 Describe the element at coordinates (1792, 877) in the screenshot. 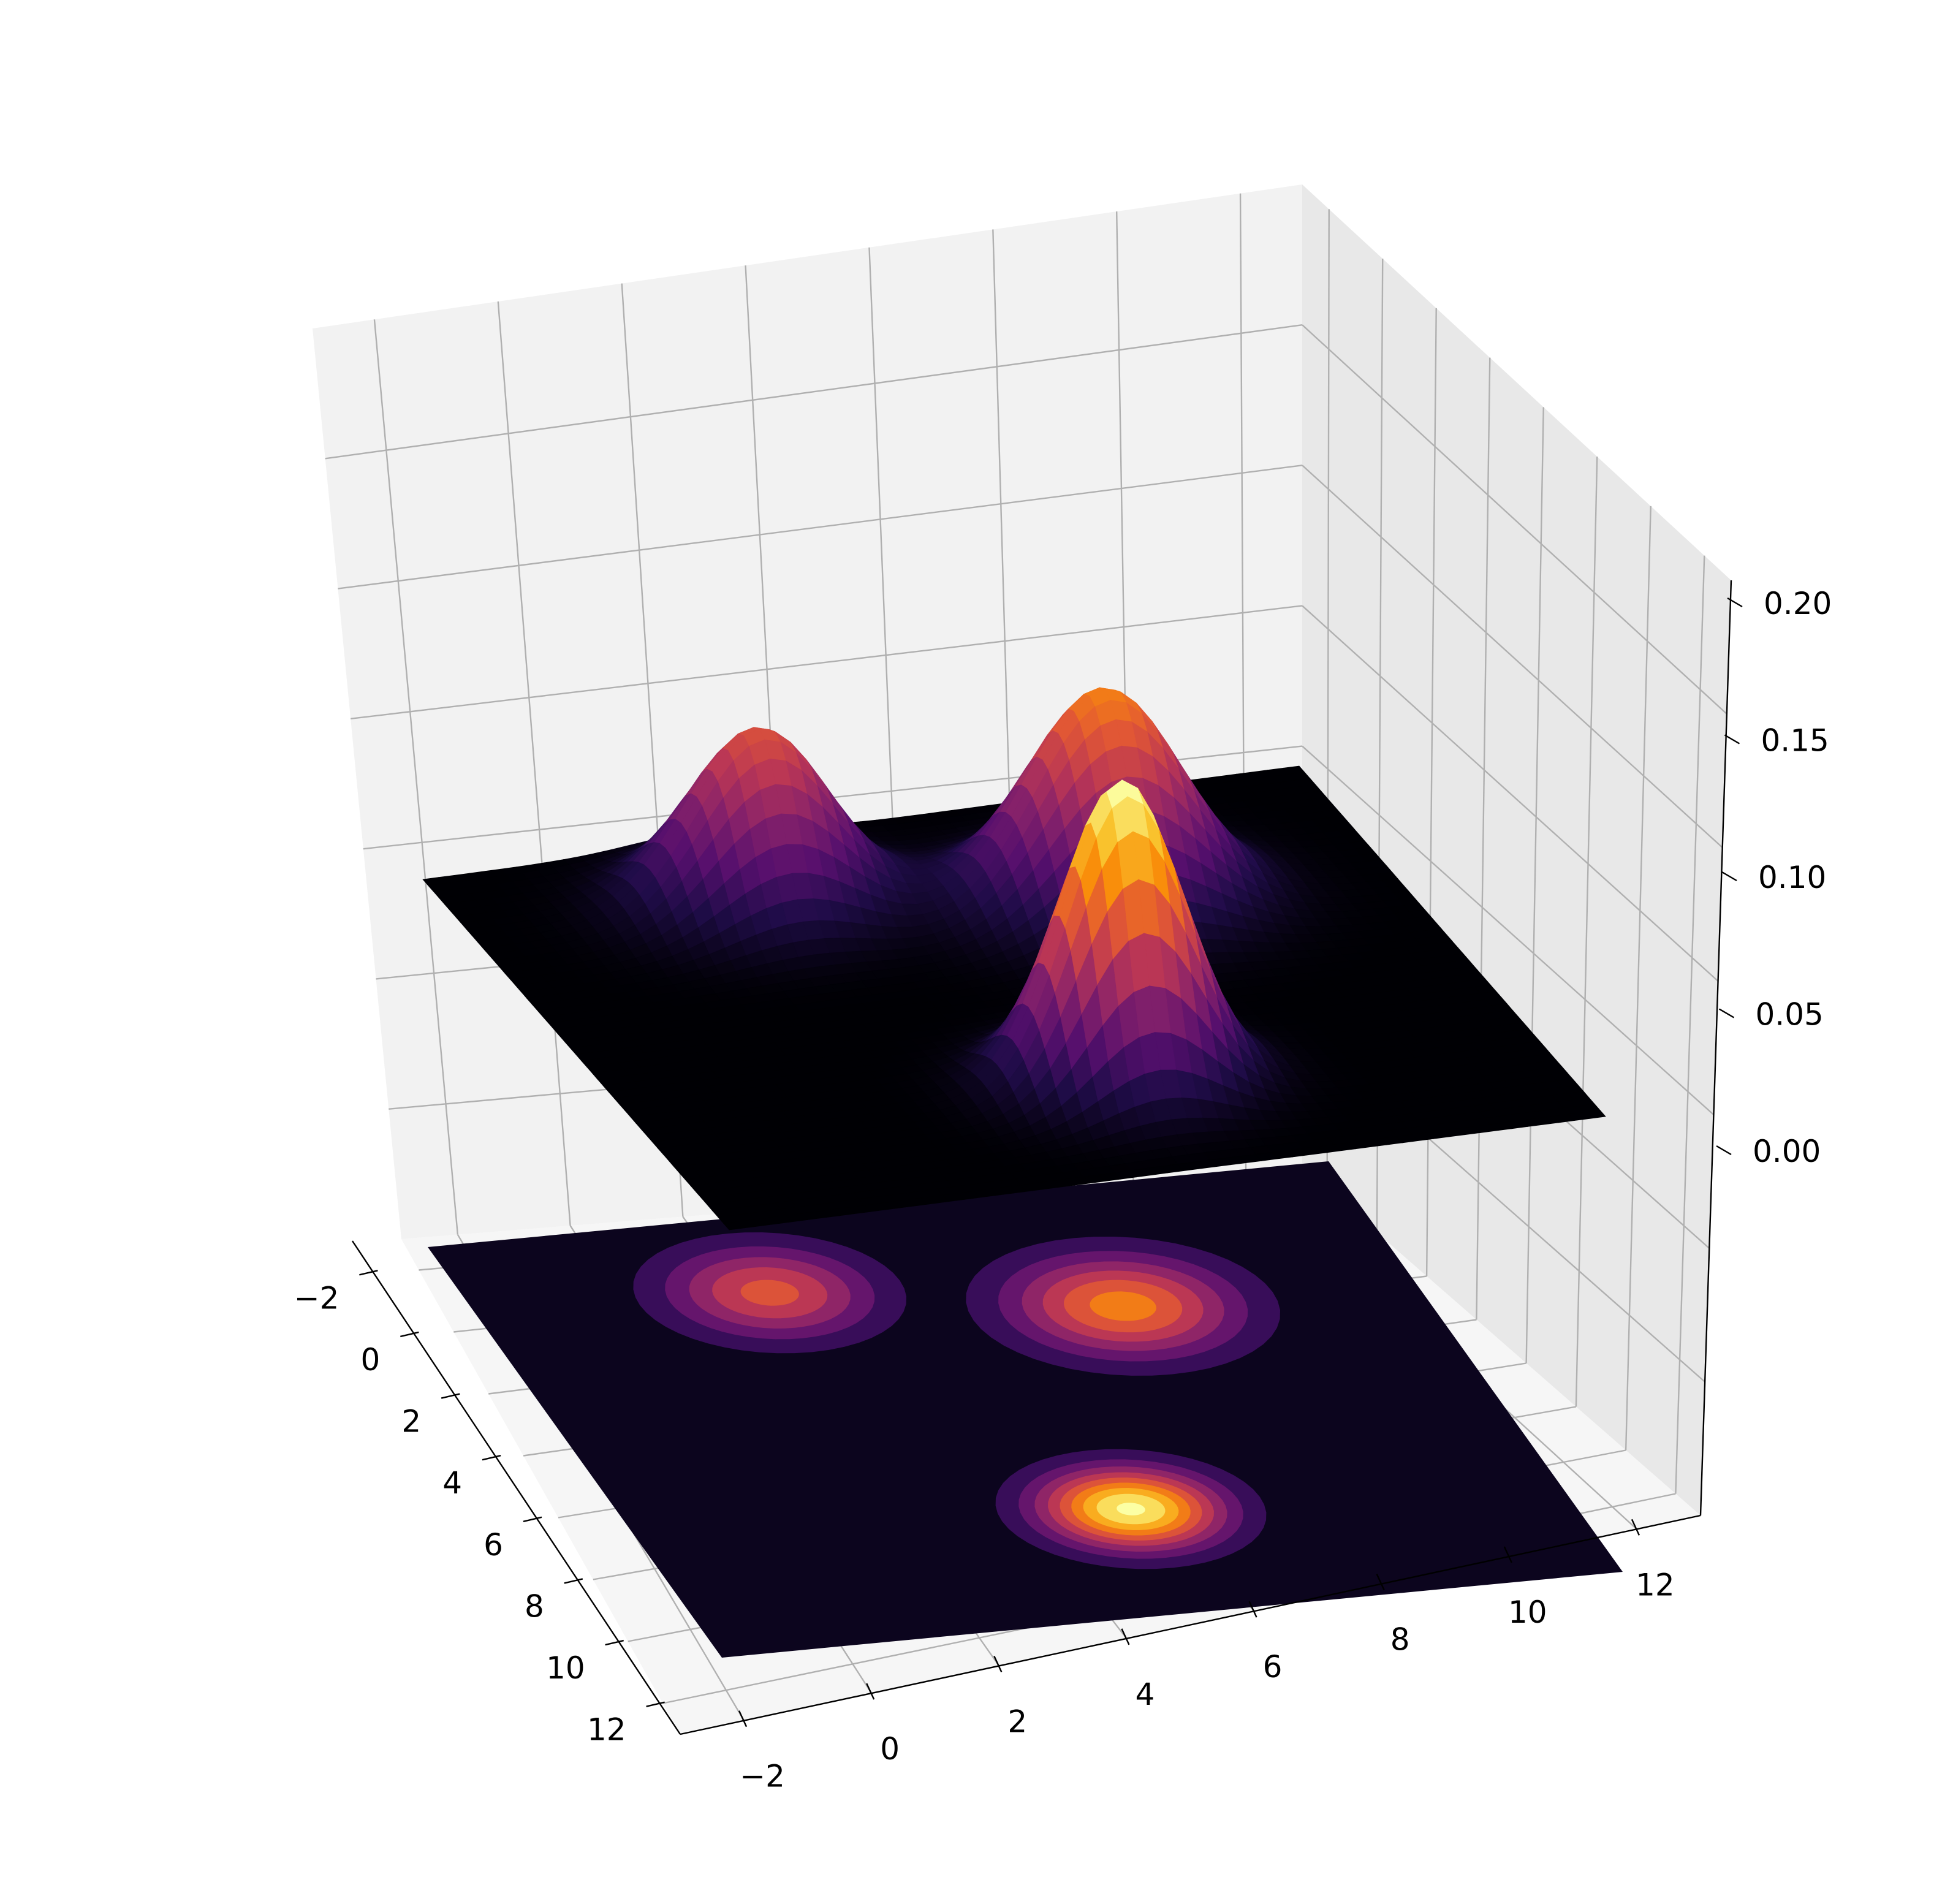

I see `z-tick-label: 0.10` at that location.